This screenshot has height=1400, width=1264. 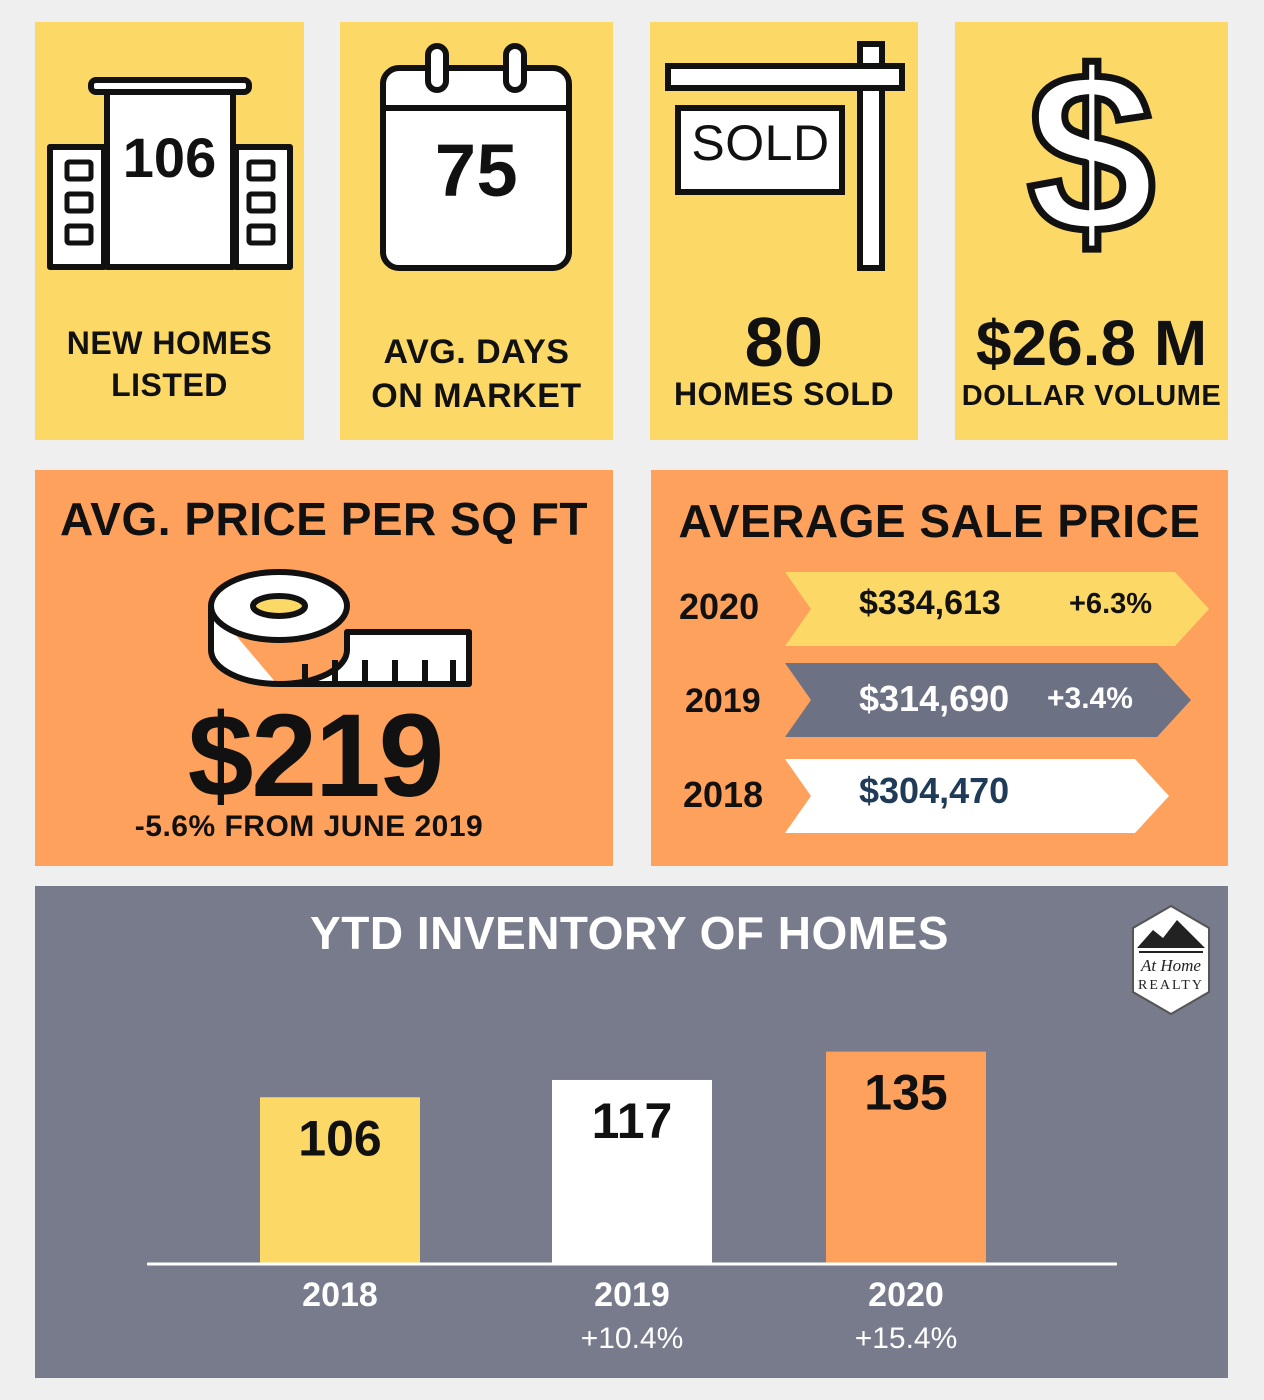 What do you see at coordinates (340, 1180) in the screenshot?
I see `bar-2018` at bounding box center [340, 1180].